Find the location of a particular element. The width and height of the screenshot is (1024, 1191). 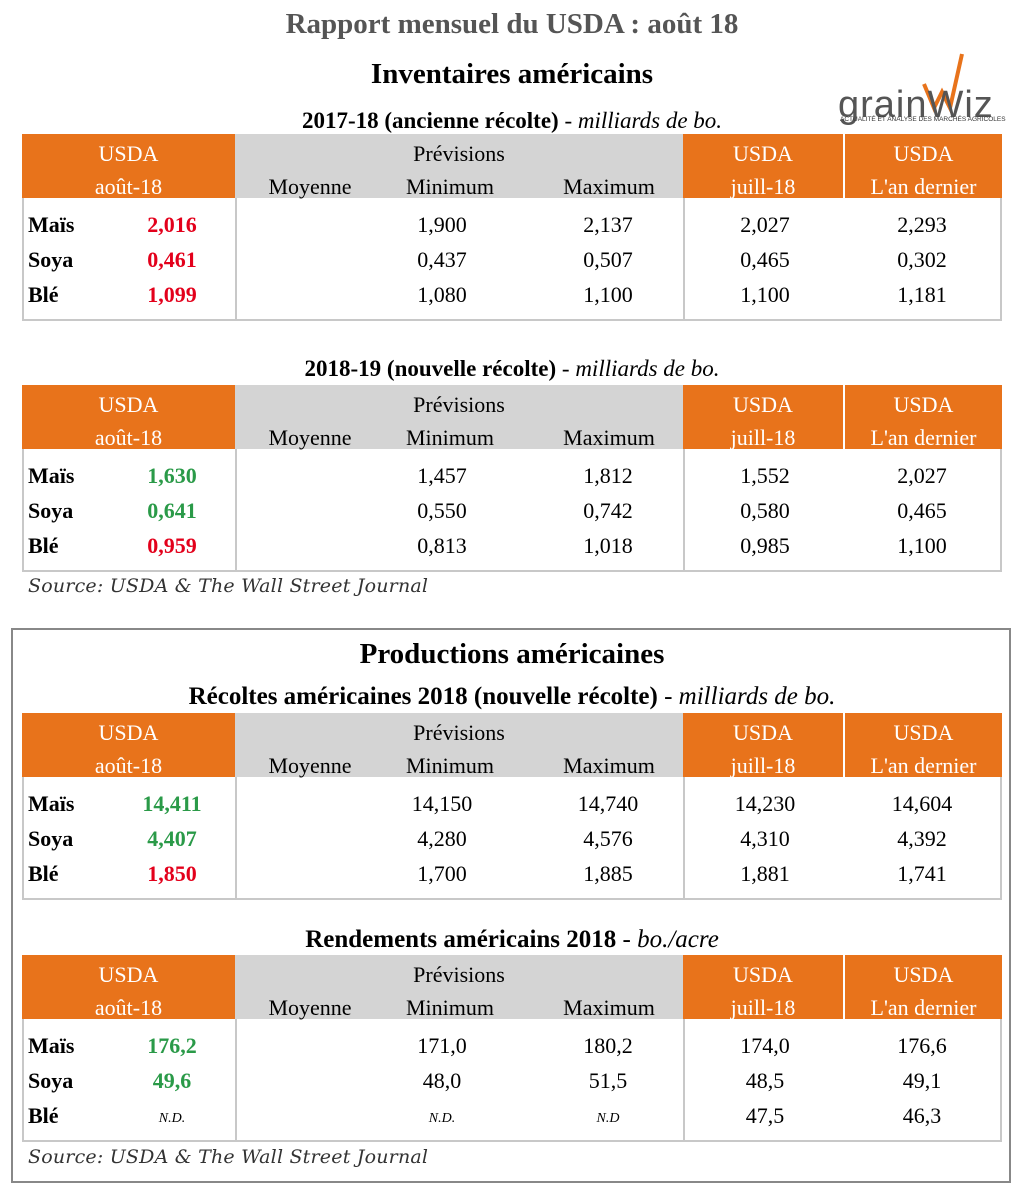

cell-juill: 1,100 is located at coordinates (765, 294).